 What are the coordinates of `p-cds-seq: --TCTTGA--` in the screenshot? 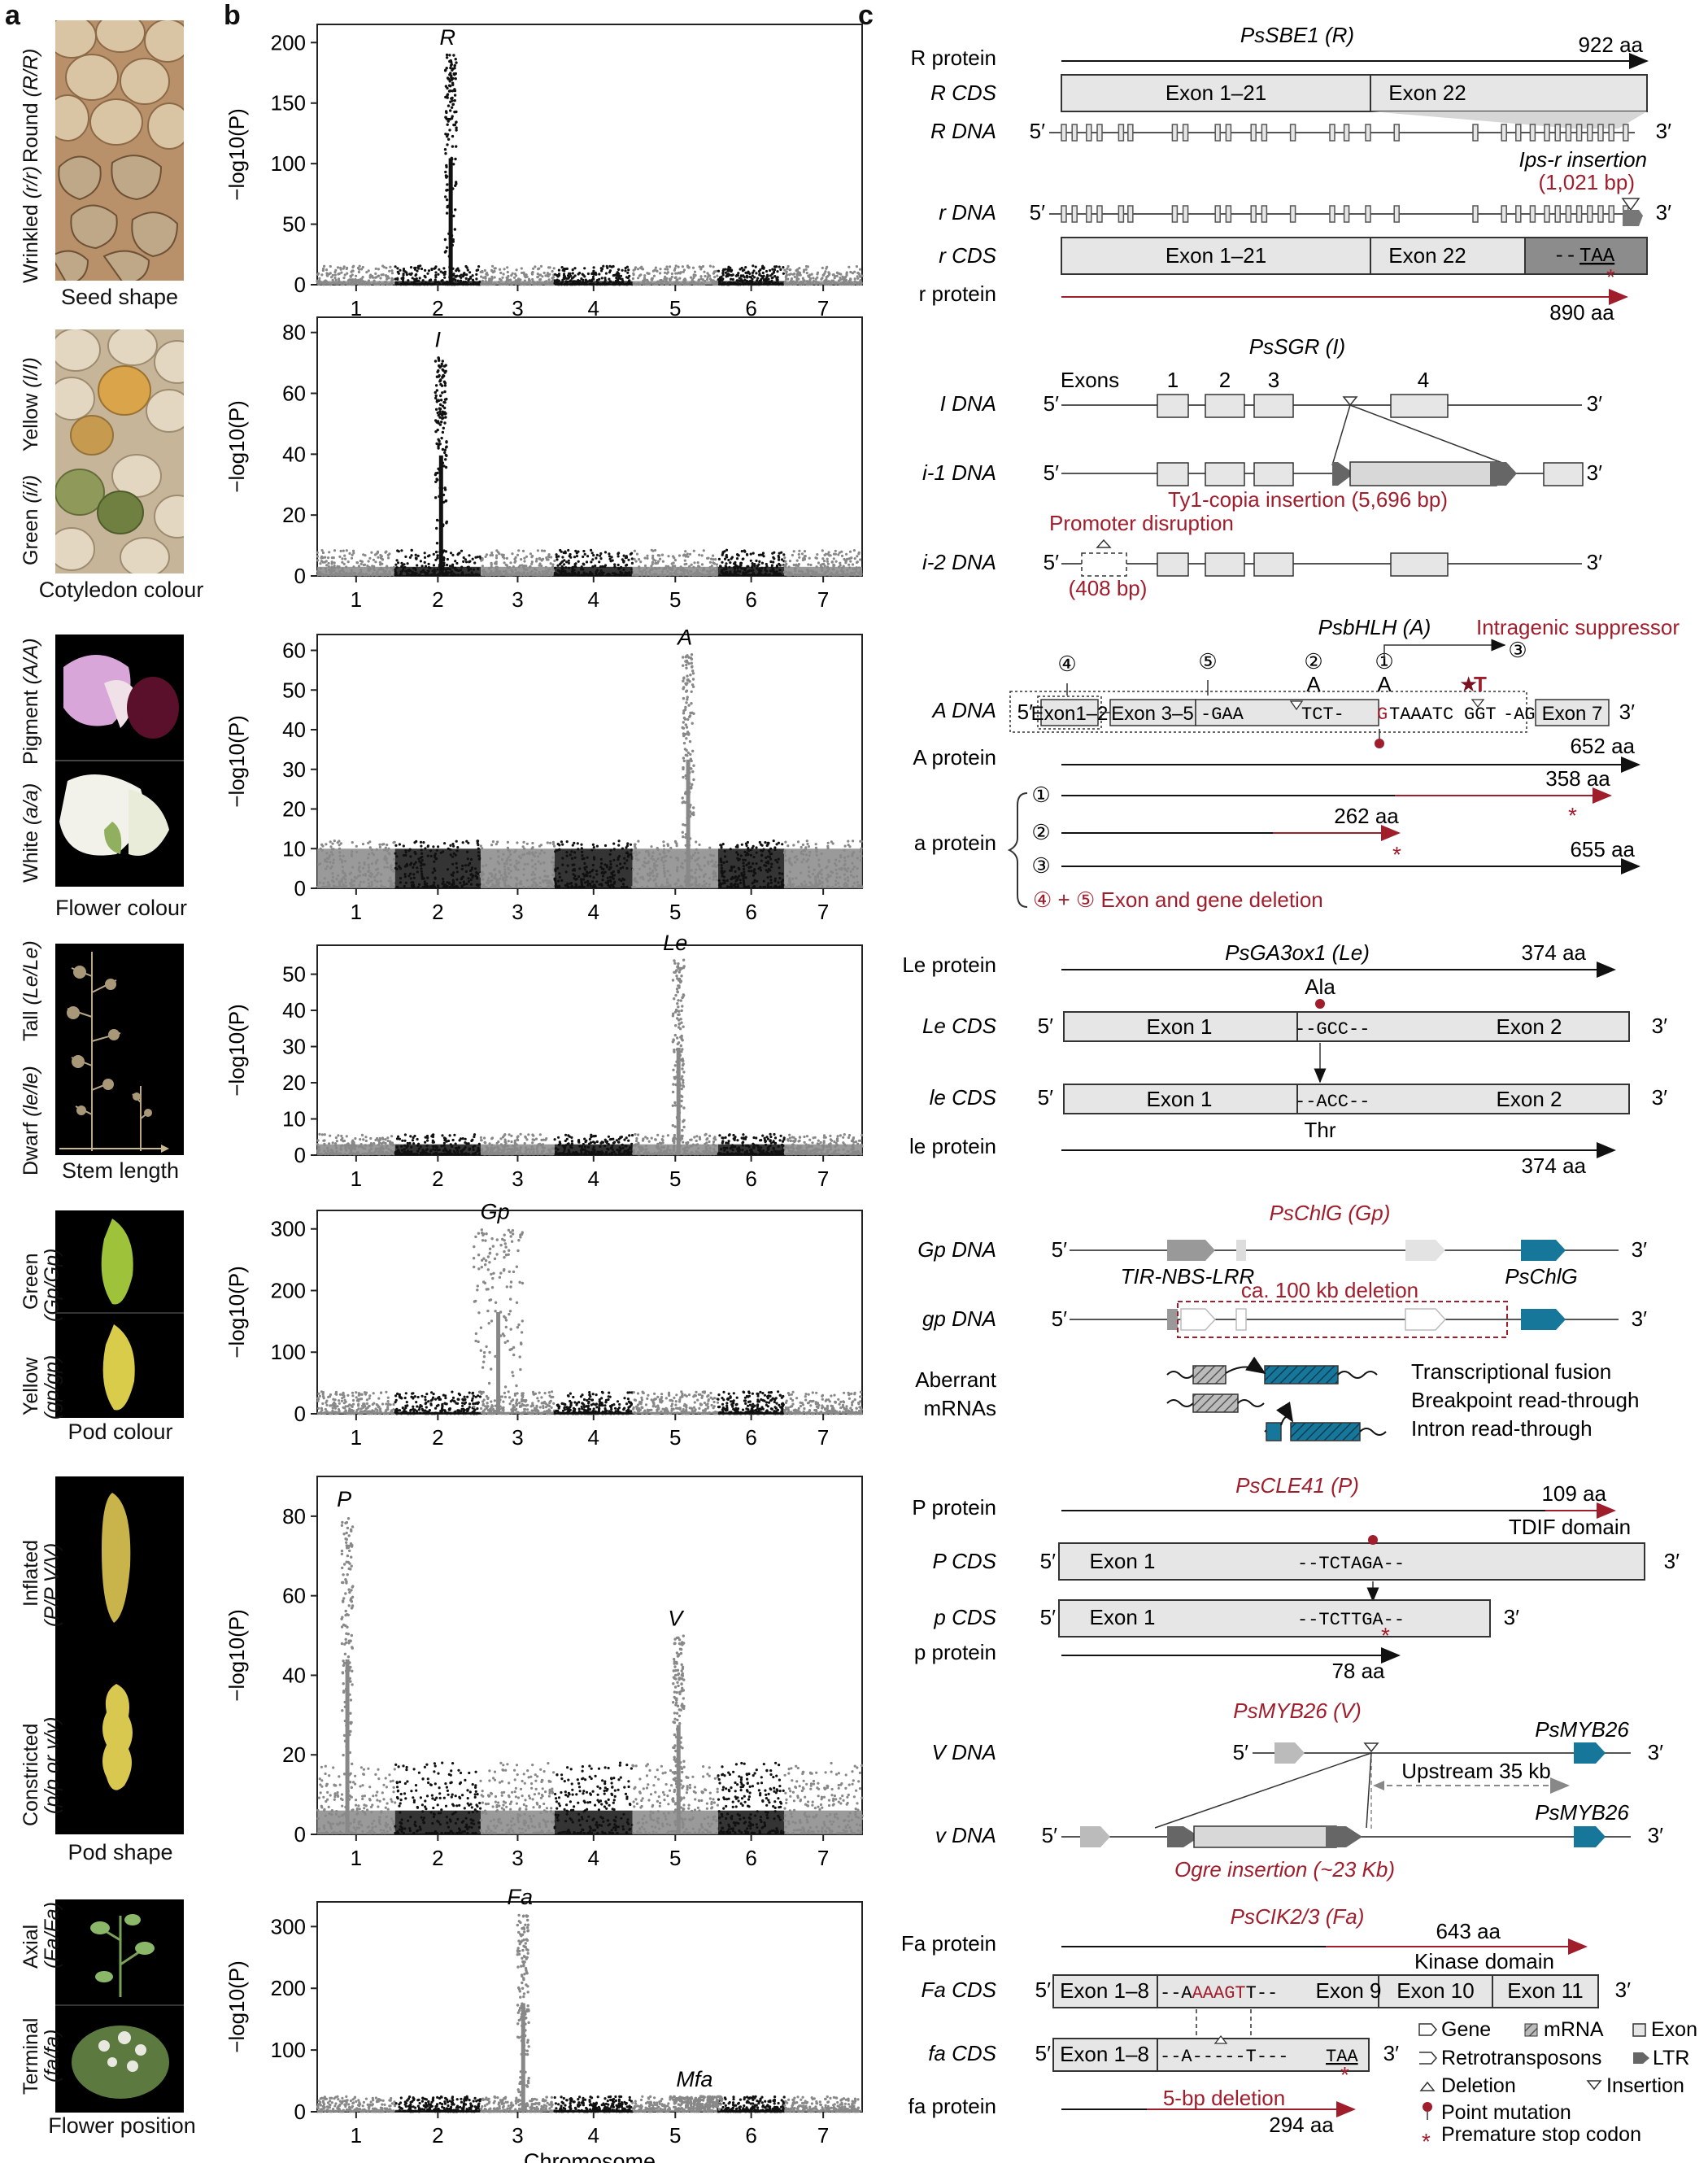 It's located at (1351, 1620).